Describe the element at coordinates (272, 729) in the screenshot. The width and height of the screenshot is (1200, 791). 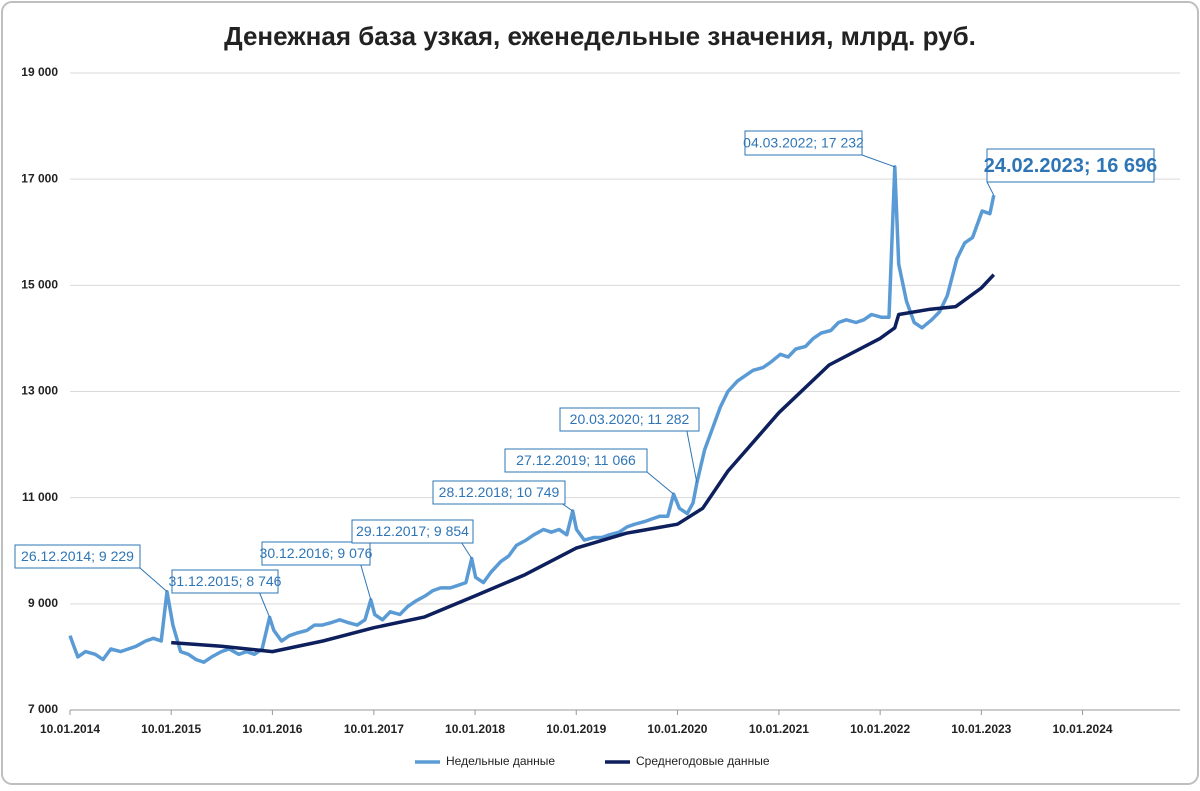
I see `x-tick-label: 10.01.2016` at that location.